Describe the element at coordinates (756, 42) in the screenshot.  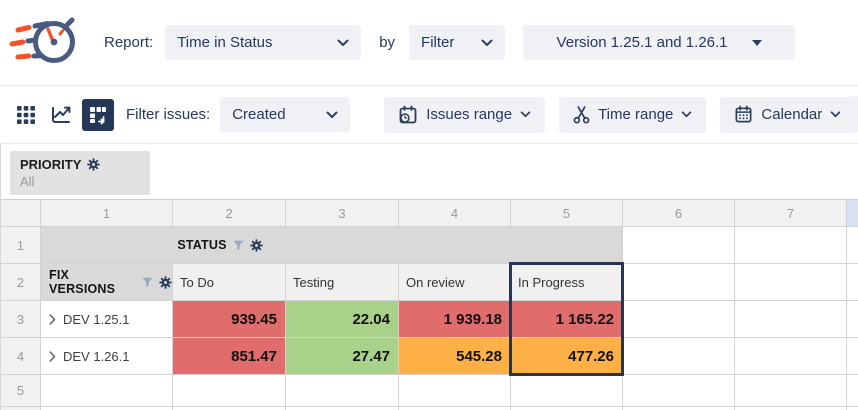
I see `dropdown-arrow-icon` at that location.